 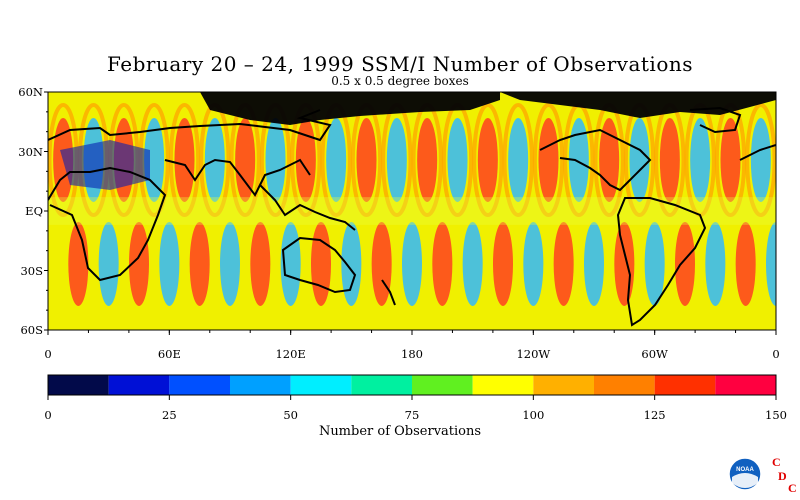 I want to click on svg-text: NOAA, so click(x=745, y=470).